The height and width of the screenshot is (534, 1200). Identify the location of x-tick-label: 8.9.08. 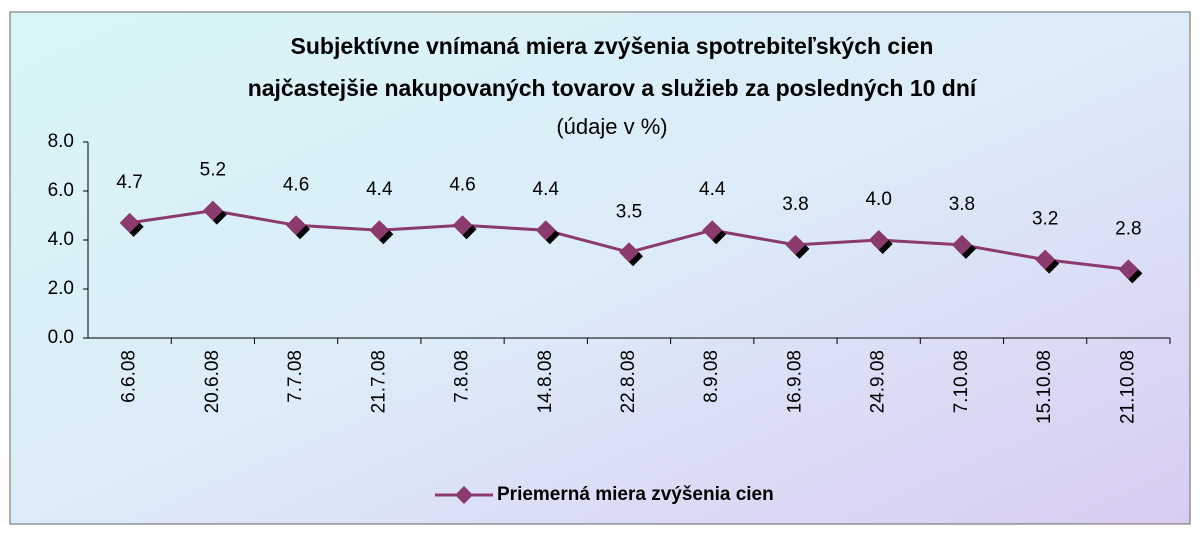
(711, 376).